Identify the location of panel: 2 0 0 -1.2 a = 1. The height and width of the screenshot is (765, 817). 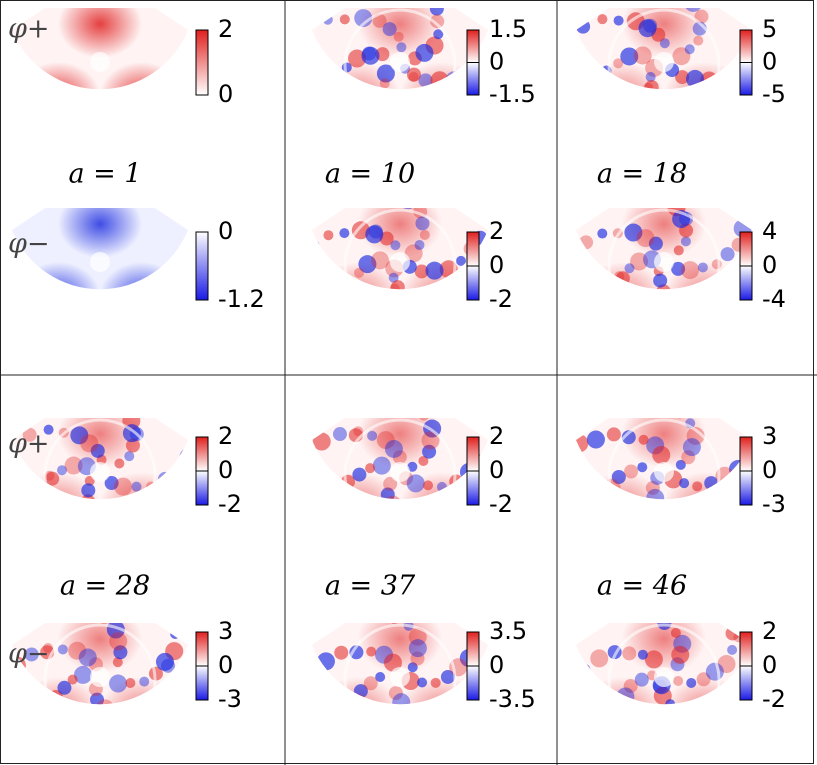
(138, 160).